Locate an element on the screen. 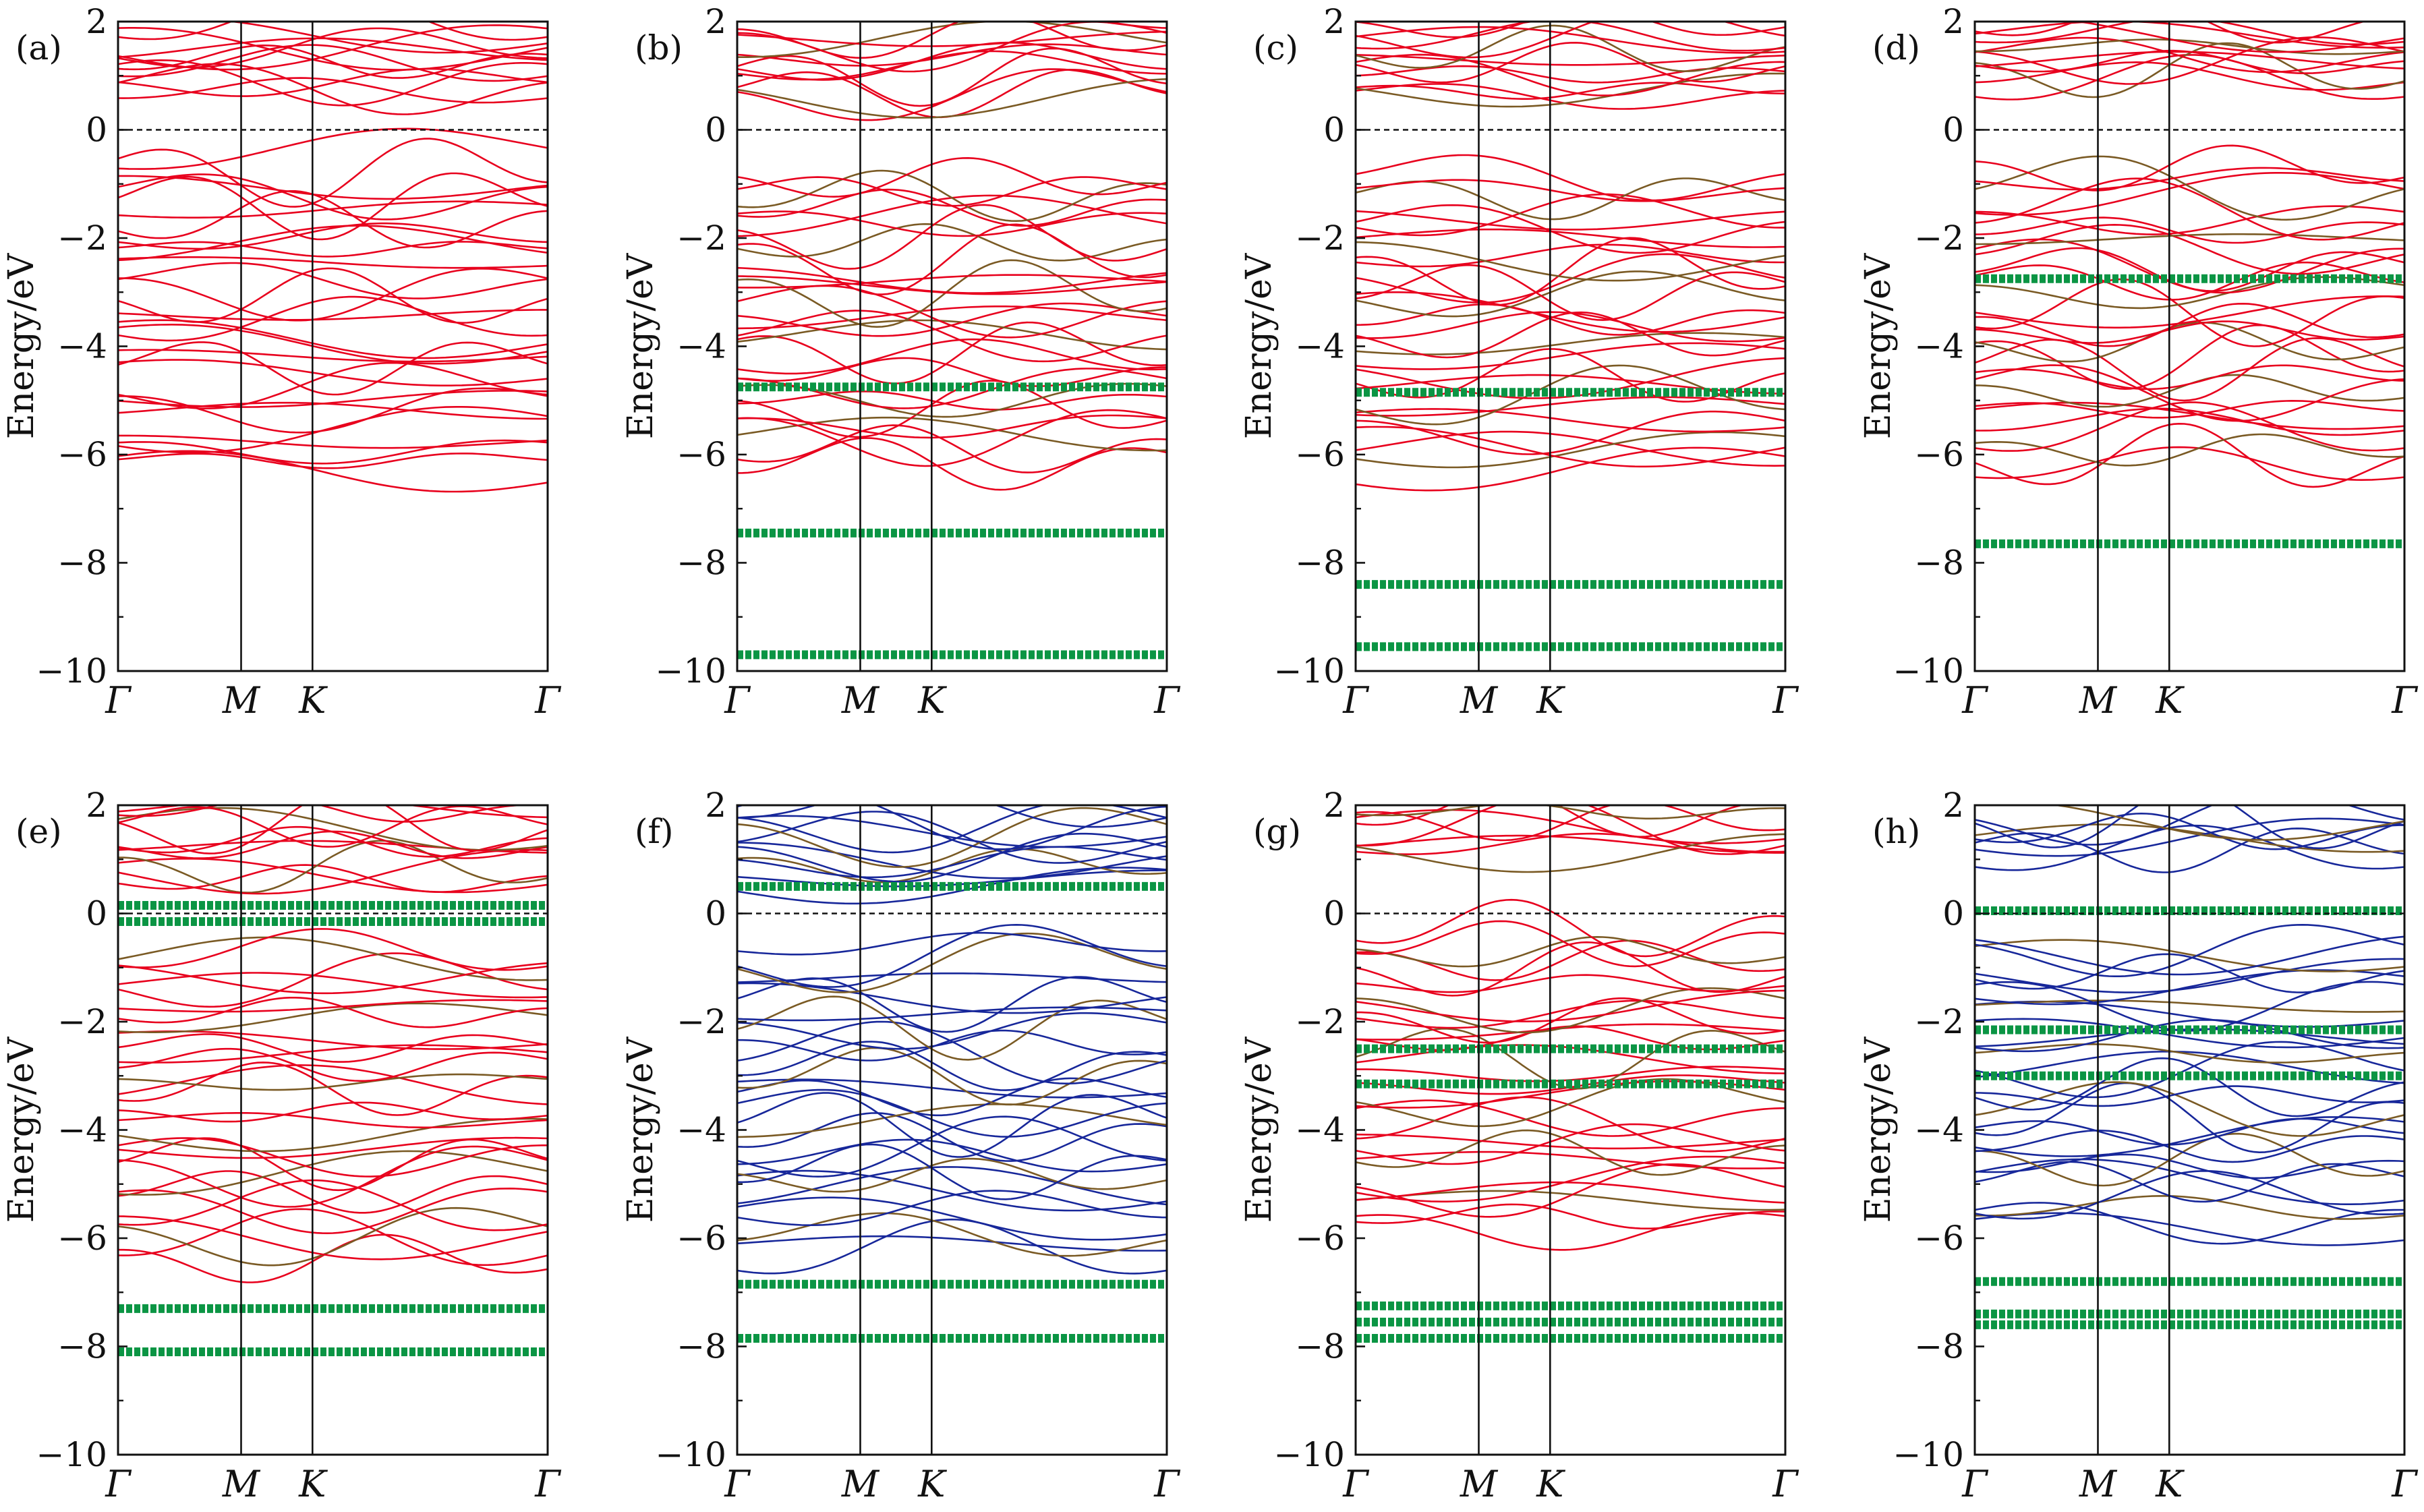 The width and height of the screenshot is (2424, 1512). panel-label: (h) is located at coordinates (1896, 832).